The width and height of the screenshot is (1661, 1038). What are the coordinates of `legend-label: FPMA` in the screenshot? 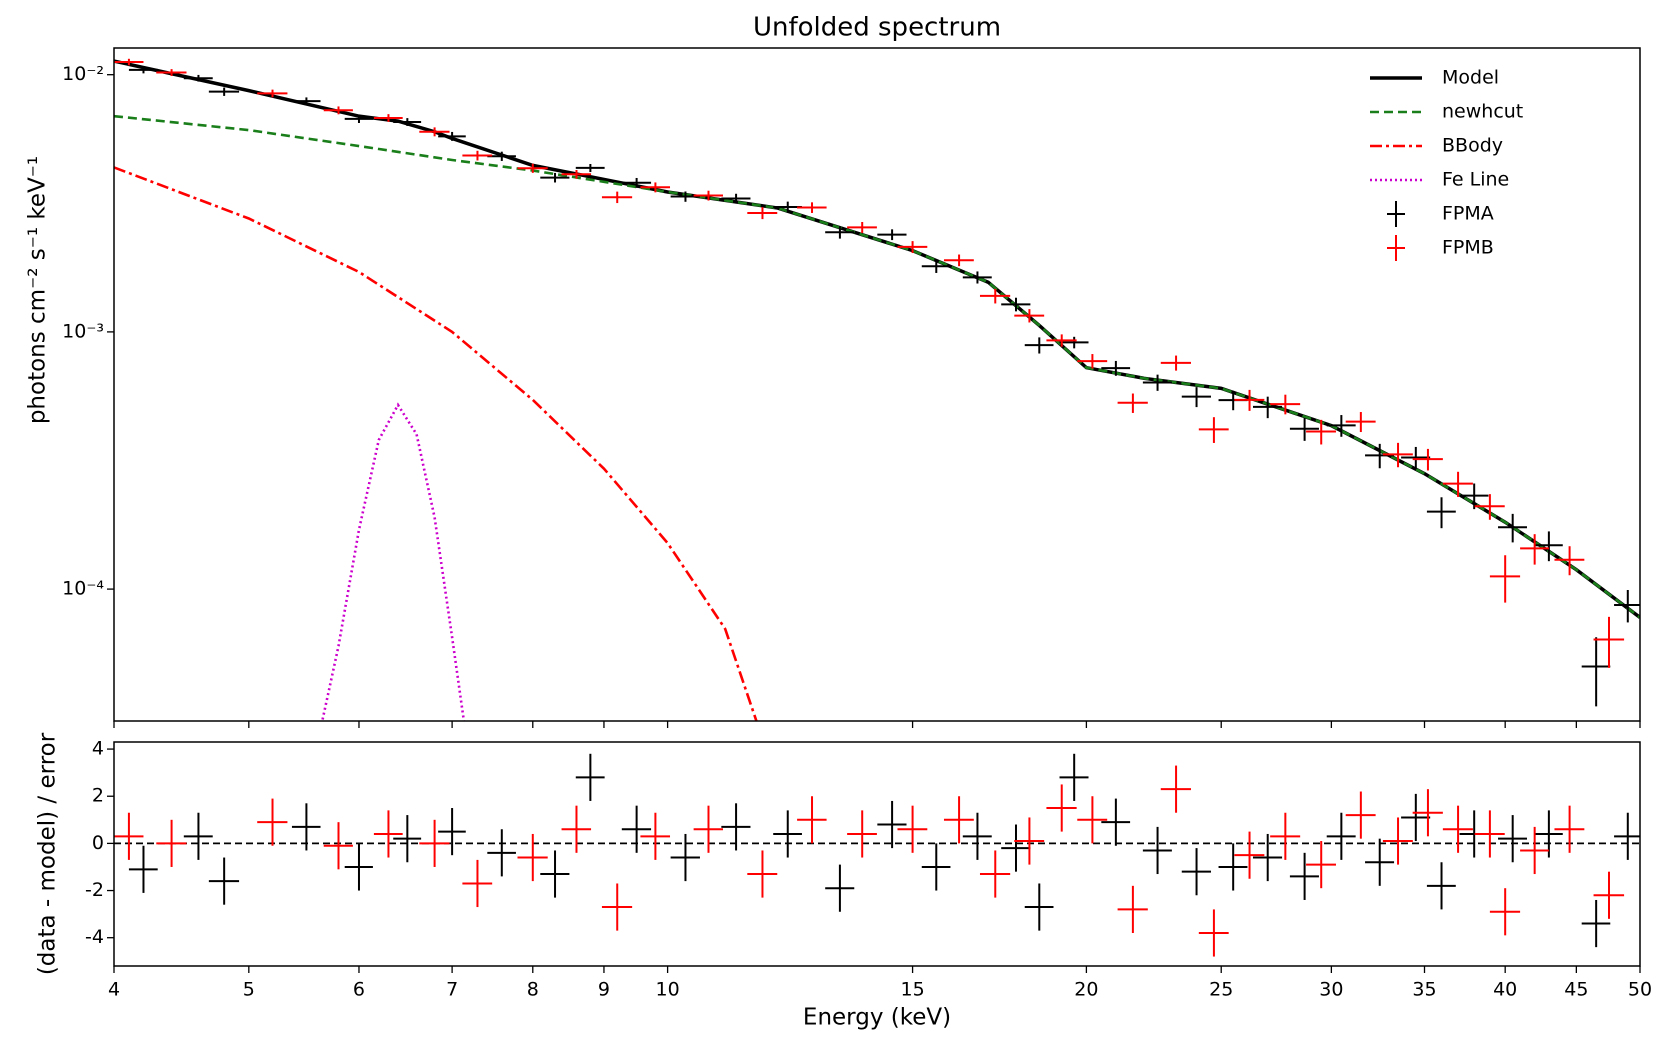 It's located at (1468, 214).